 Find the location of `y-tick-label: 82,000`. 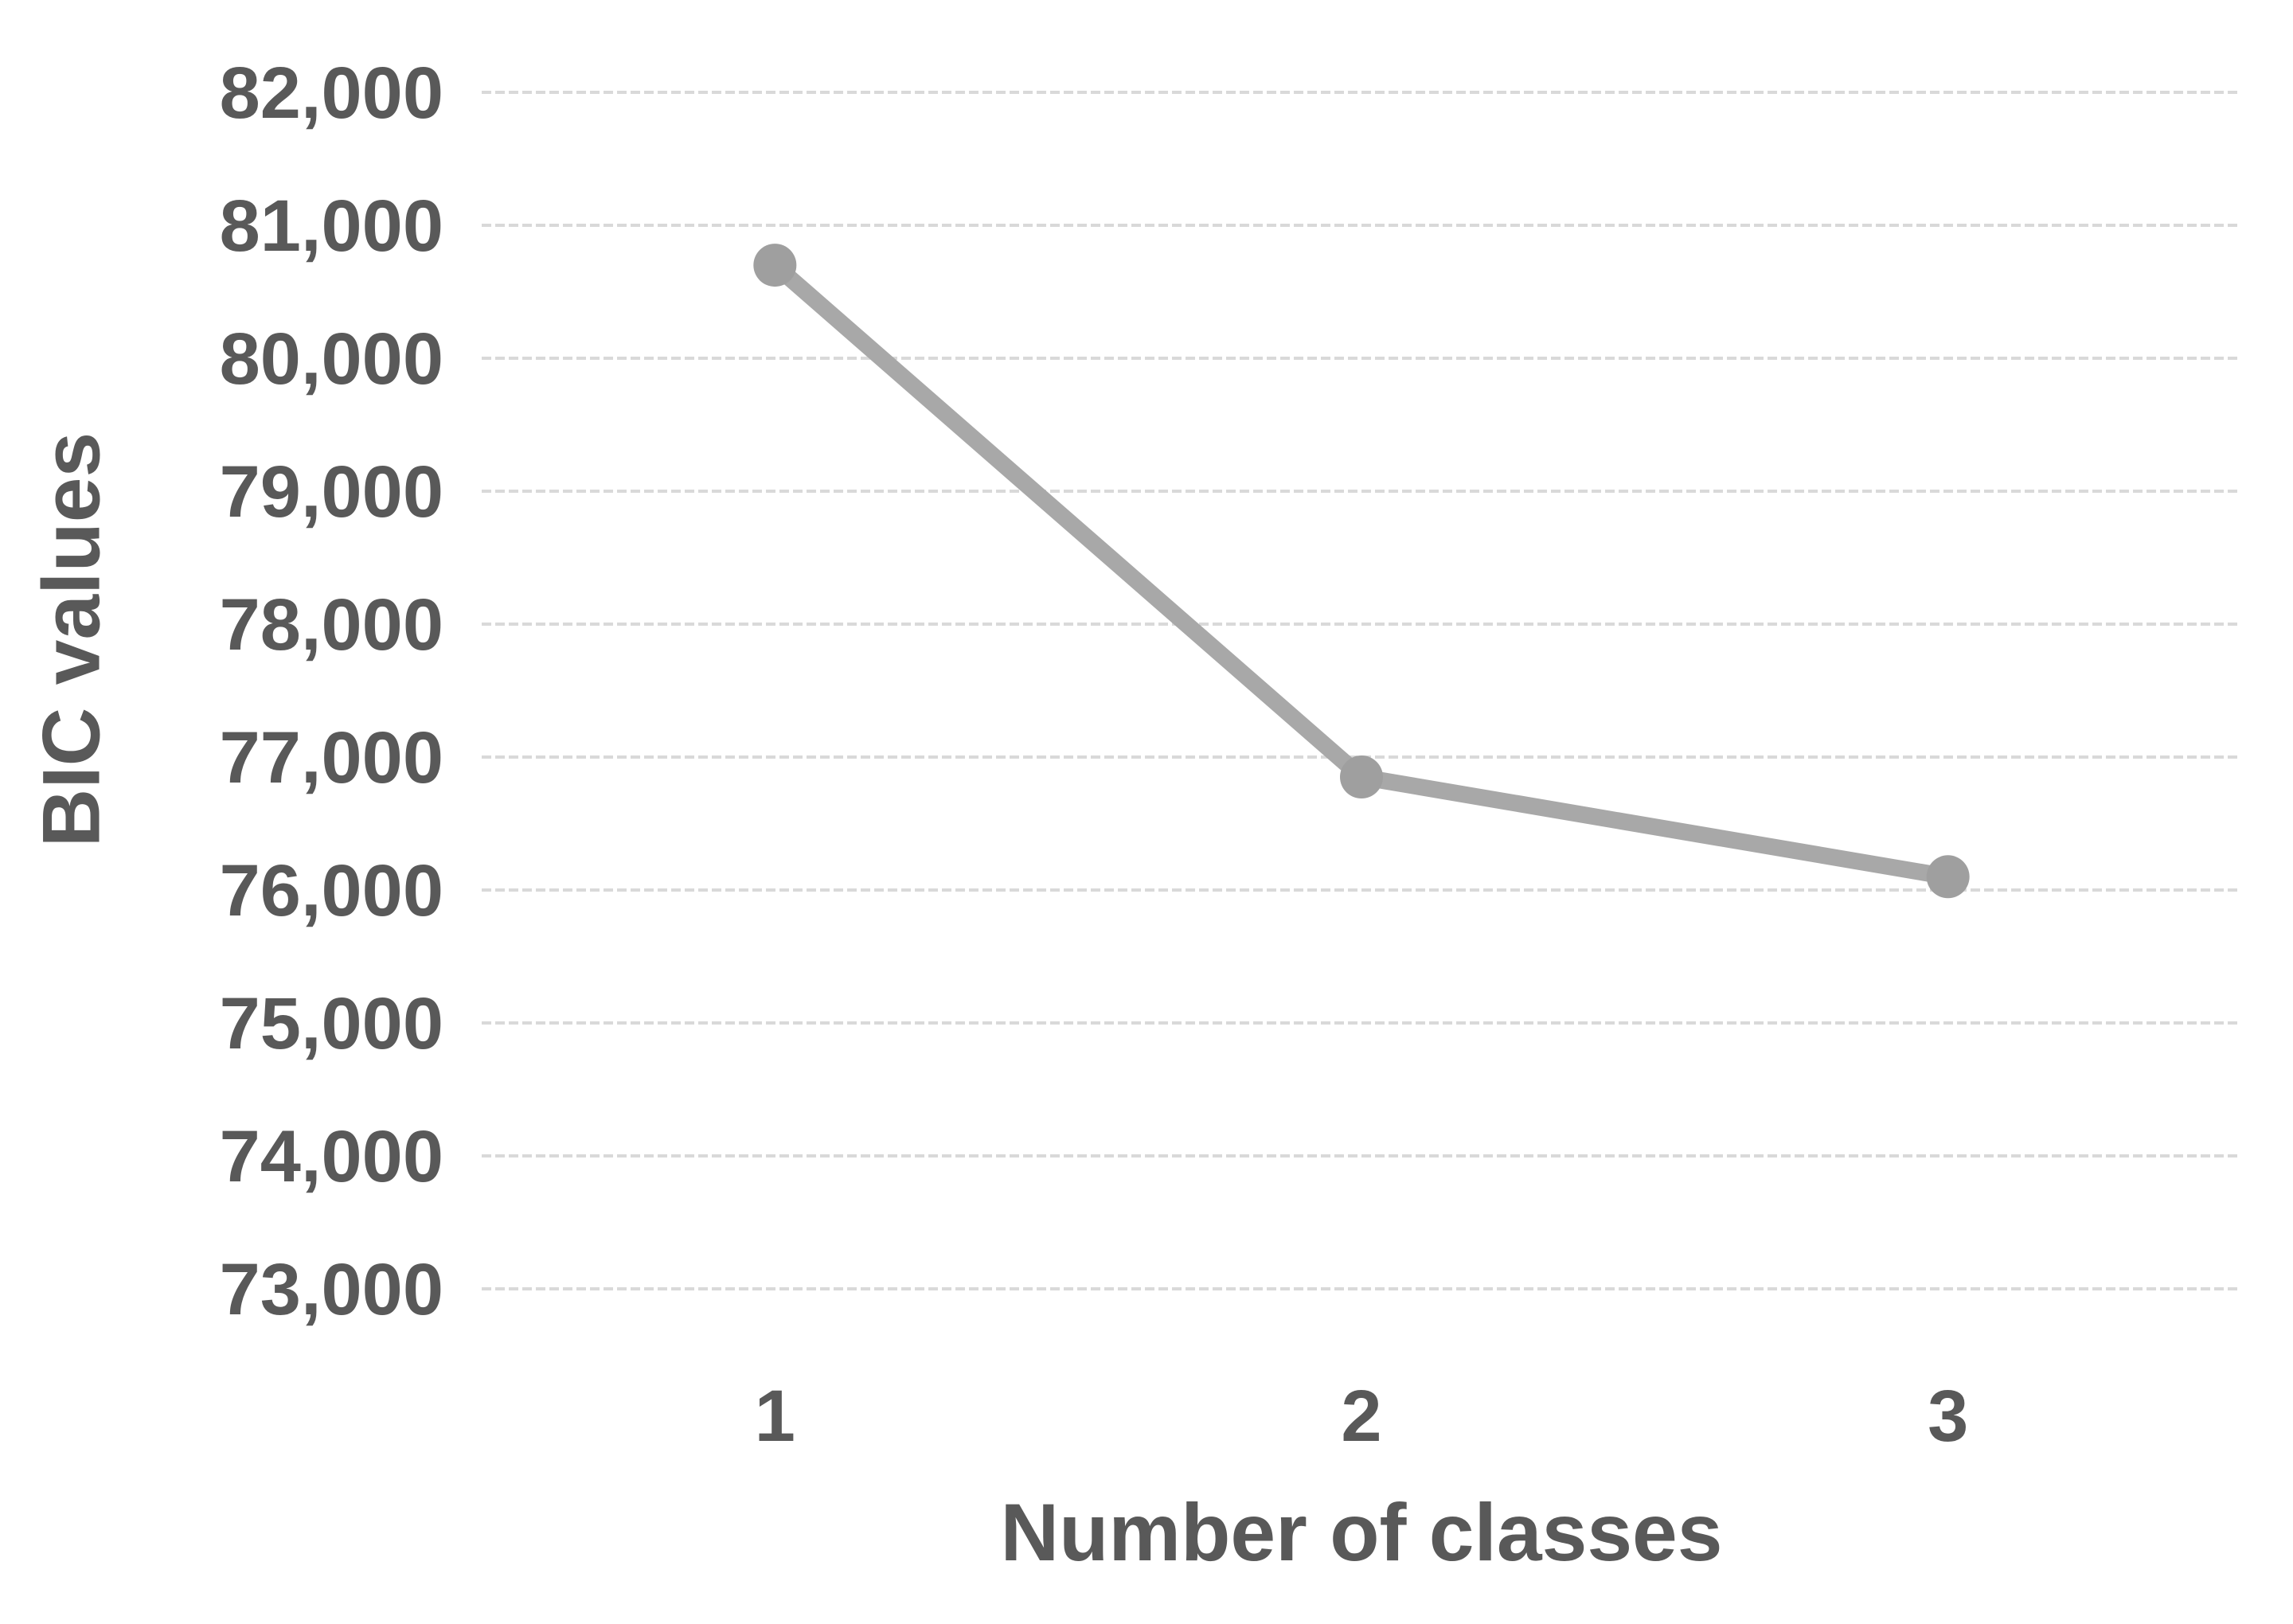

y-tick-label: 82,000 is located at coordinates (331, 93).